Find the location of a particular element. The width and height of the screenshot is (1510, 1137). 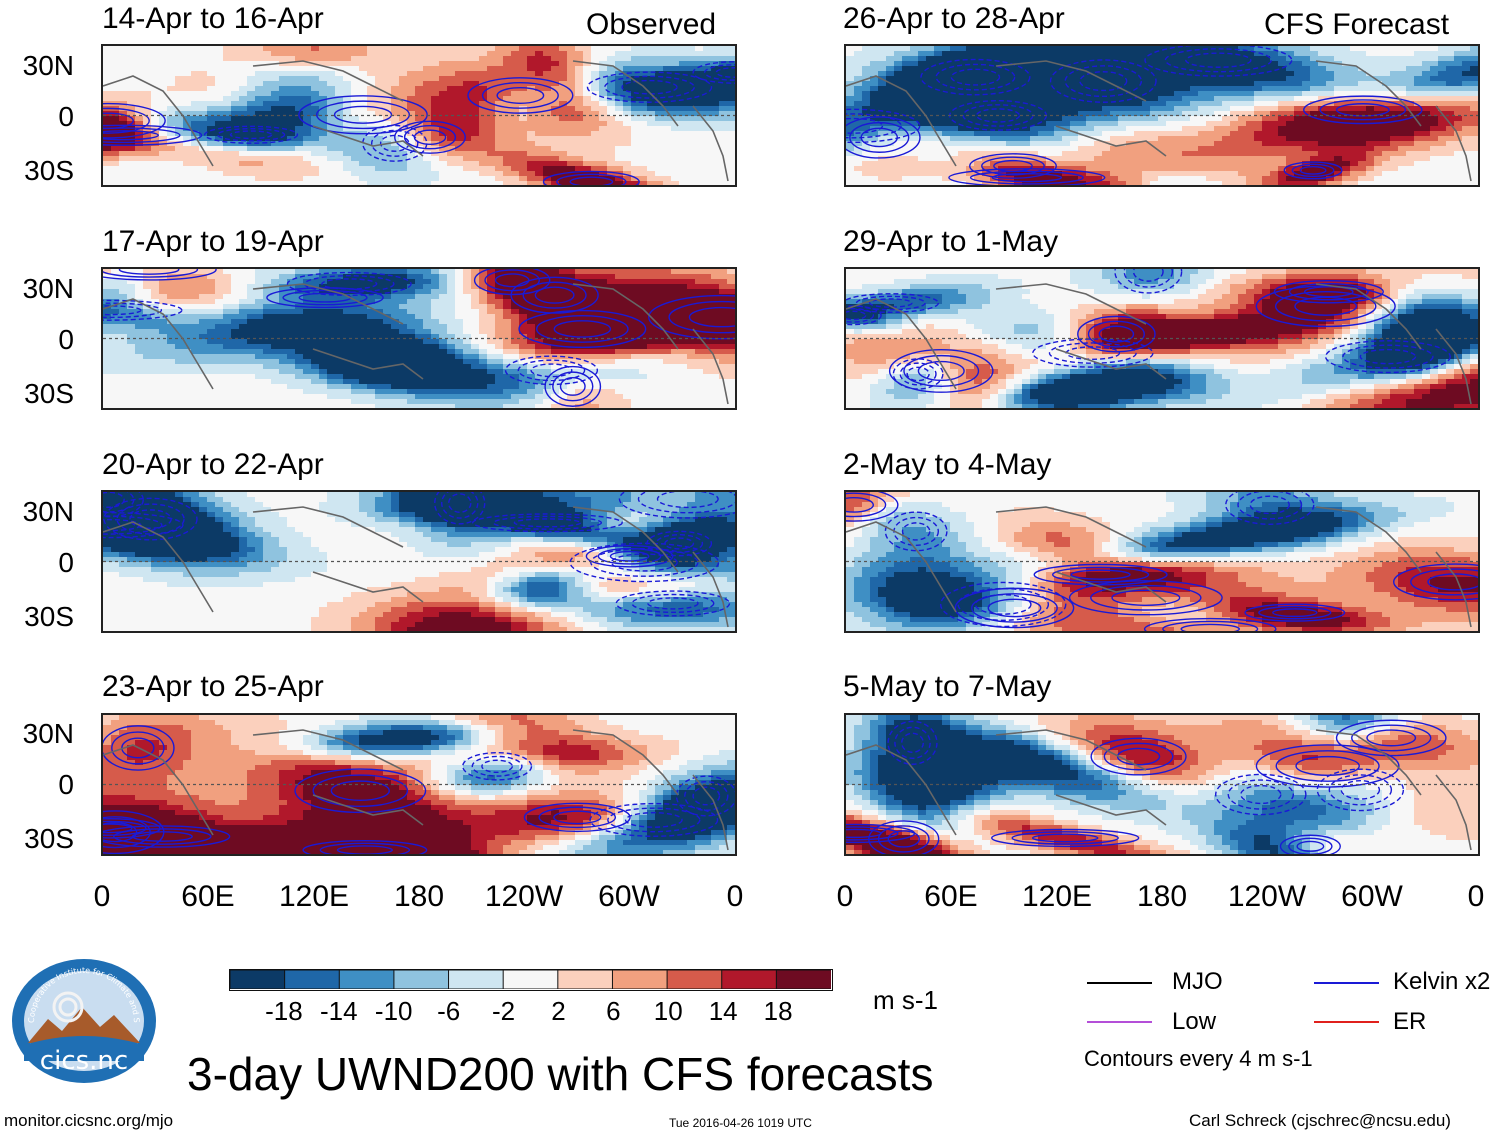

contours-note: Contours every 4 m s-1 is located at coordinates (1198, 1058).